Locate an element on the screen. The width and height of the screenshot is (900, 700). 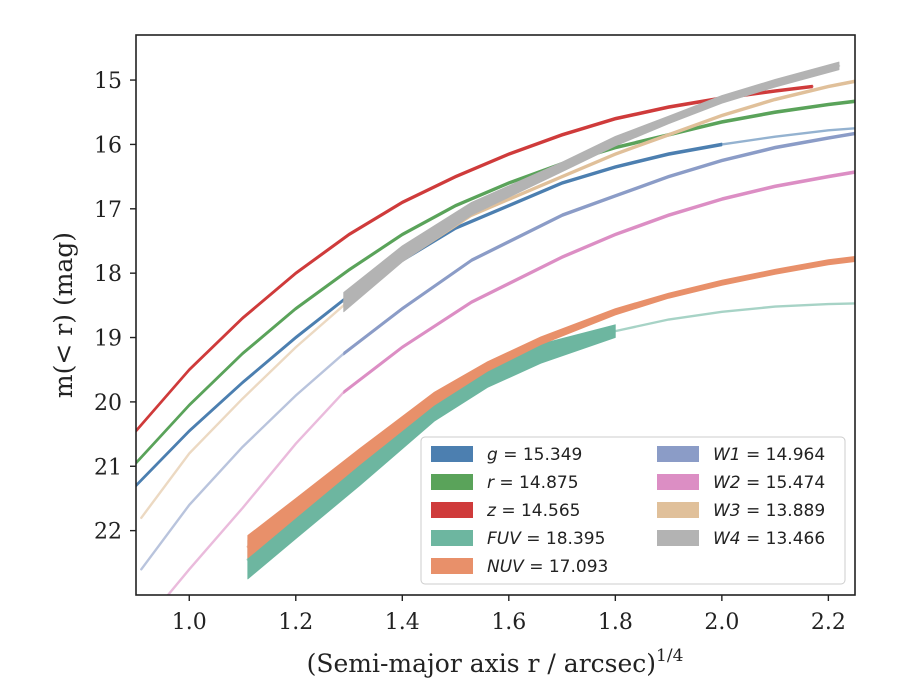
x-axis-label-superscript: 1/4 is located at coordinates (669, 656).